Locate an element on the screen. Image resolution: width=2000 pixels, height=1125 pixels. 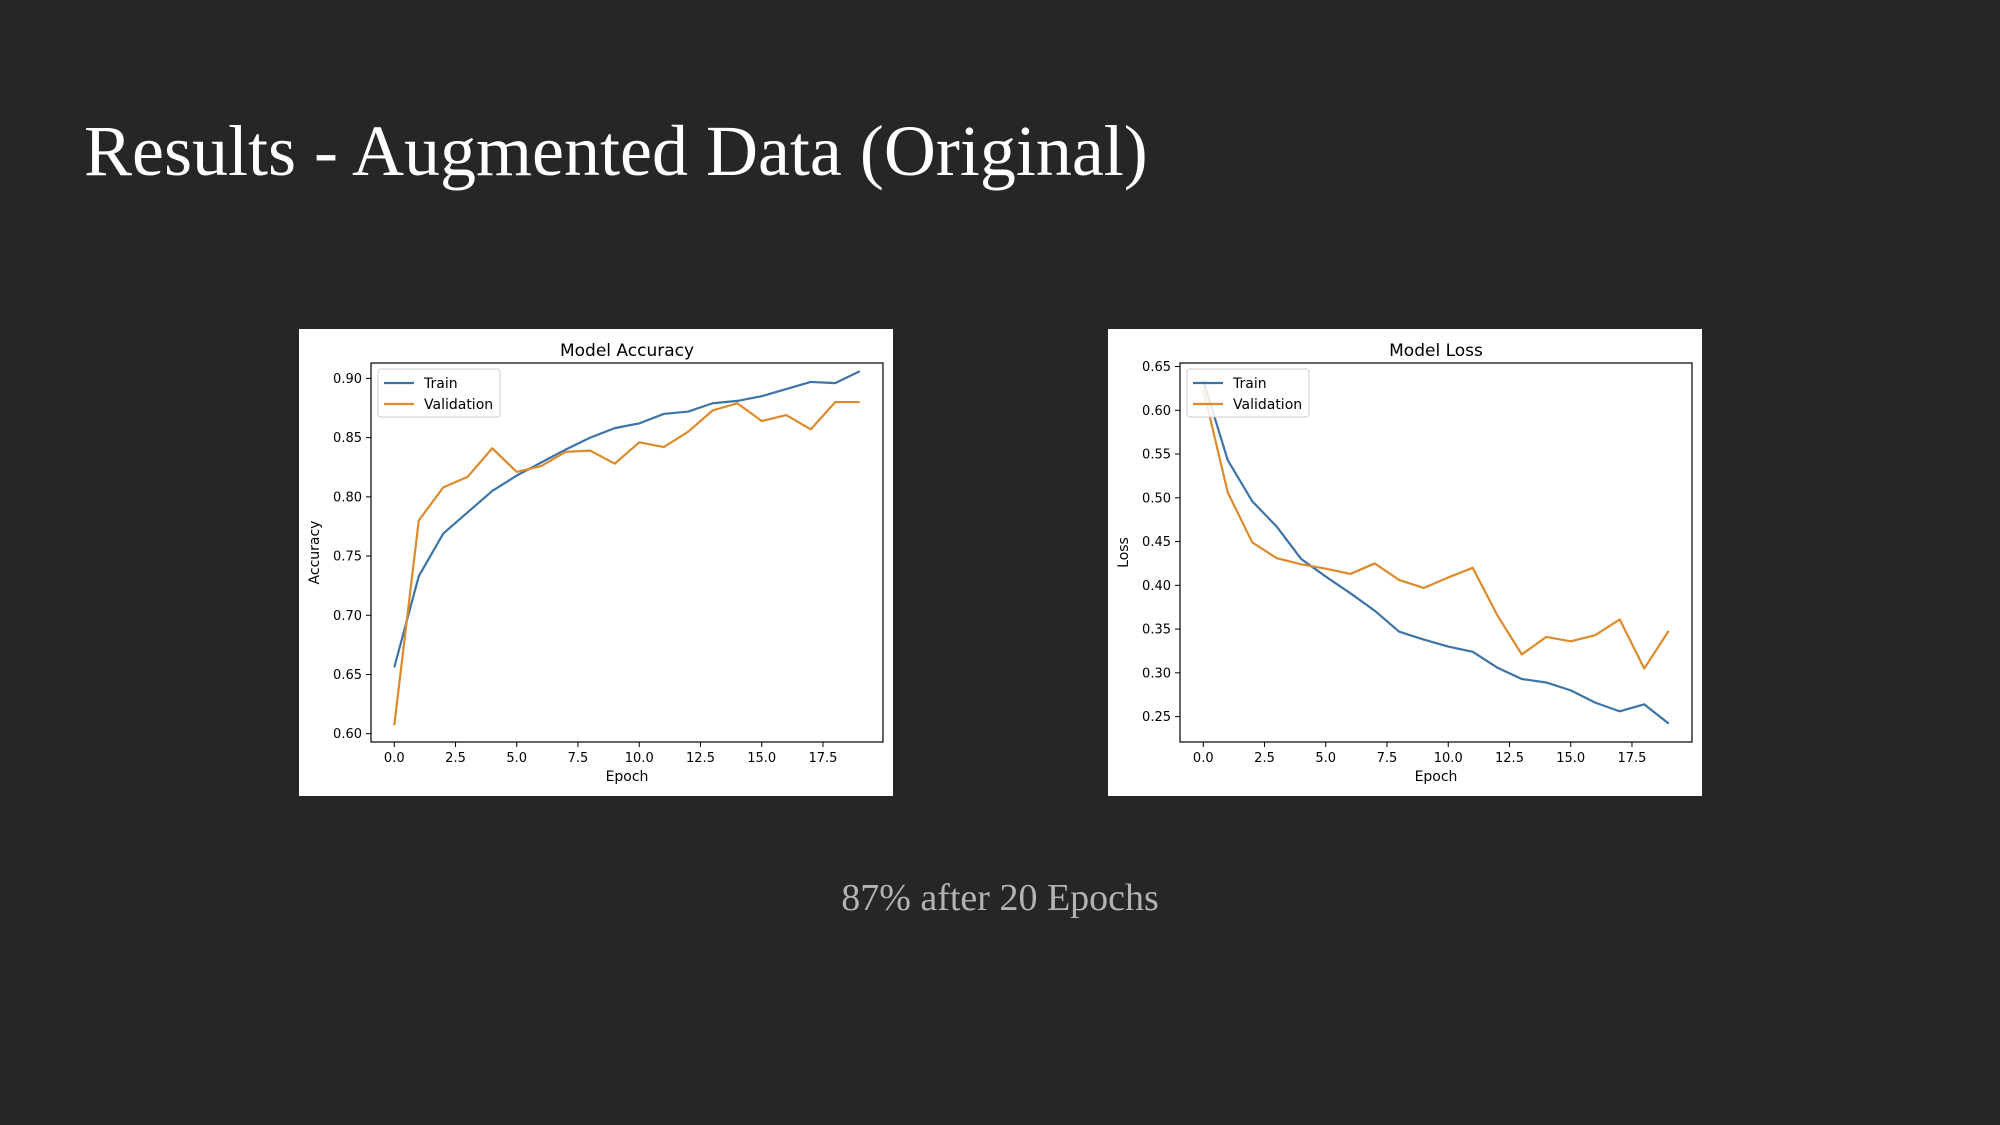
loss-y-tick-label: 0.30 is located at coordinates (1156, 673).